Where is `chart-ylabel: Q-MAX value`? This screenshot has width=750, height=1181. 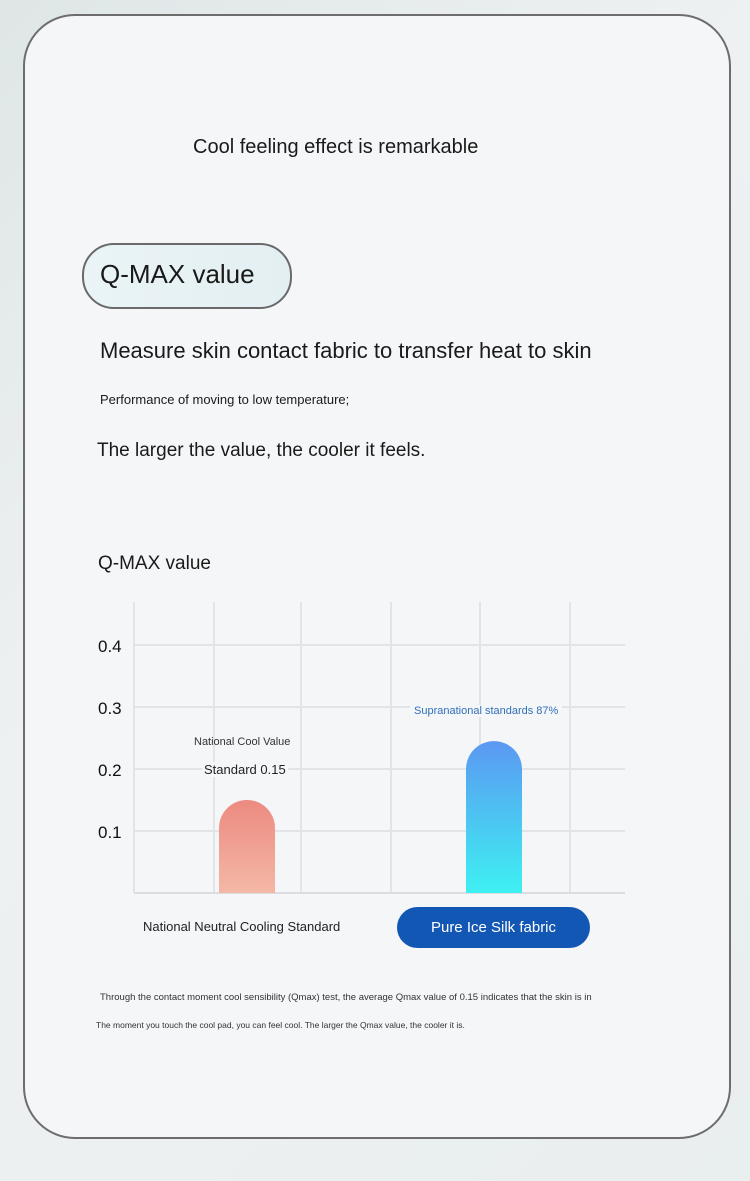 chart-ylabel: Q-MAX value is located at coordinates (154, 563).